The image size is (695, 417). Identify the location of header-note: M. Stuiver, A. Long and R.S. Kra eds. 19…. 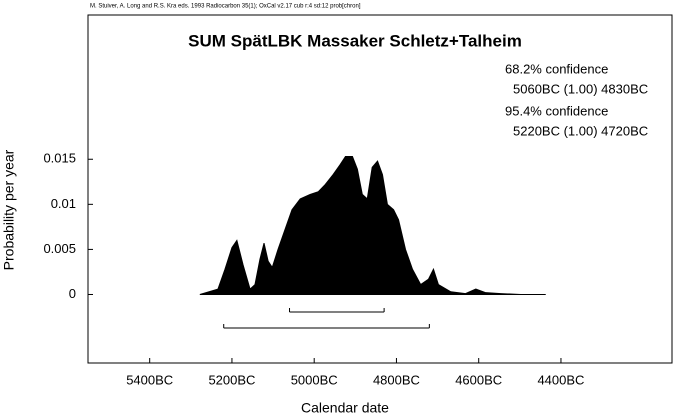
(225, 7).